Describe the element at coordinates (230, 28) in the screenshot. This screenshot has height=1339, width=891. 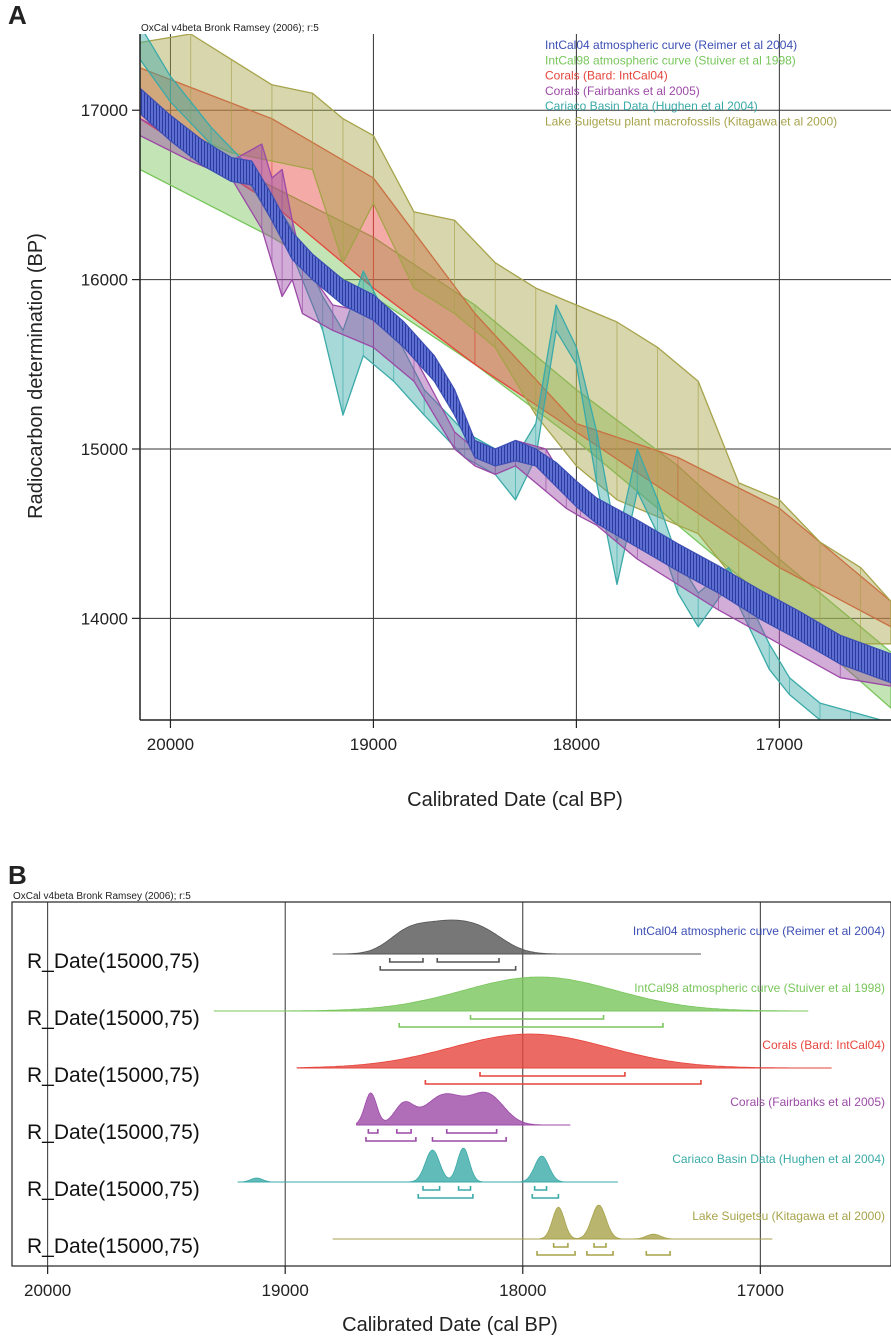
I see `panel-a-credit: OxCal v4beta Bronk Ramsey (2006); r:5` at that location.